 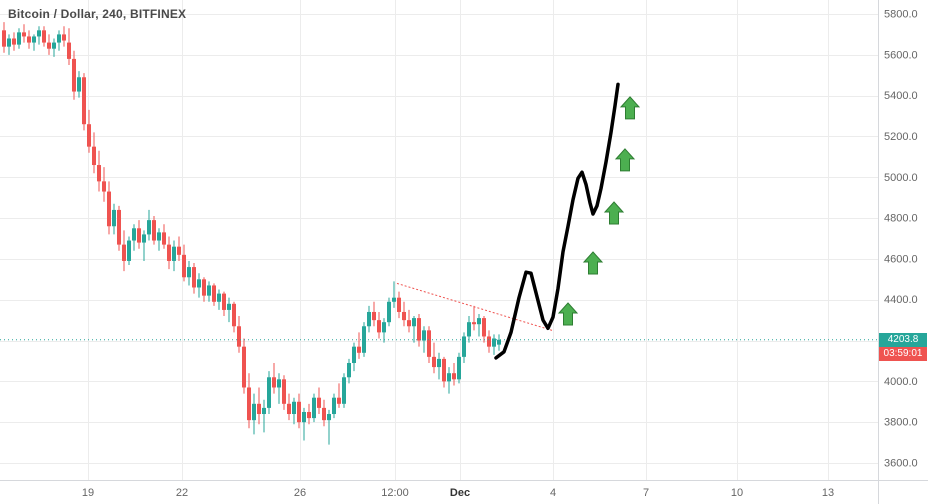 What do you see at coordinates (901, 259) in the screenshot?
I see `svg-text: 4600.0` at bounding box center [901, 259].